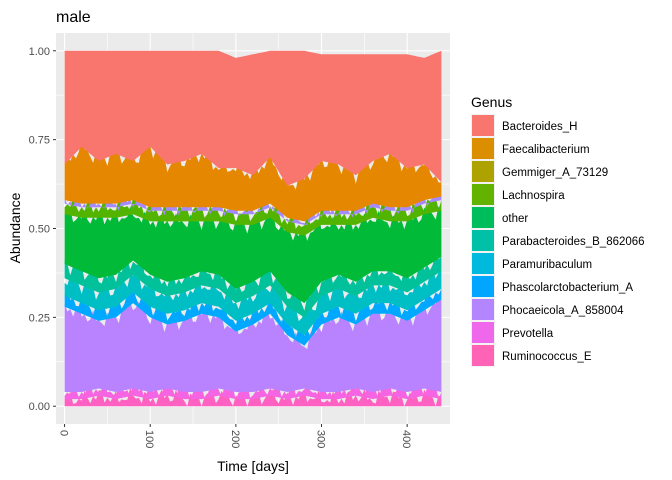 Image resolution: width=672 pixels, height=480 pixels. Describe the element at coordinates (235, 439) in the screenshot. I see `x-tick-label: 200` at that location.